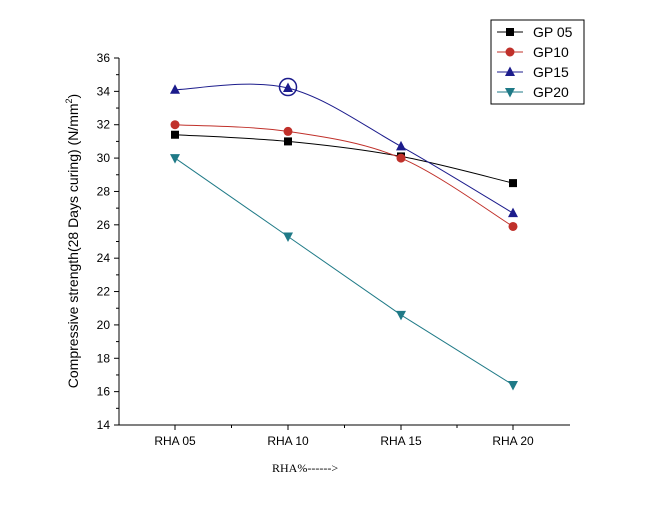 The image size is (661, 516). I want to click on x-axis-label-text: RHA%, so click(289, 468).